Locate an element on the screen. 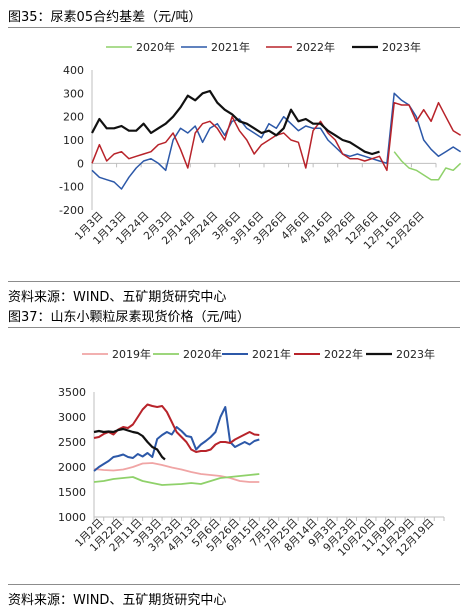  series-line-2022年 is located at coordinates (176, 428).